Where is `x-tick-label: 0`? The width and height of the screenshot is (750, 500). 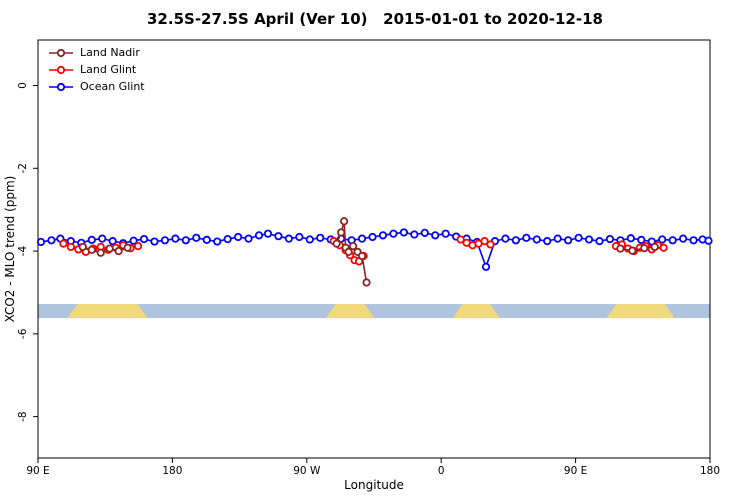
x-tick-label: 0 is located at coordinates (441, 471).